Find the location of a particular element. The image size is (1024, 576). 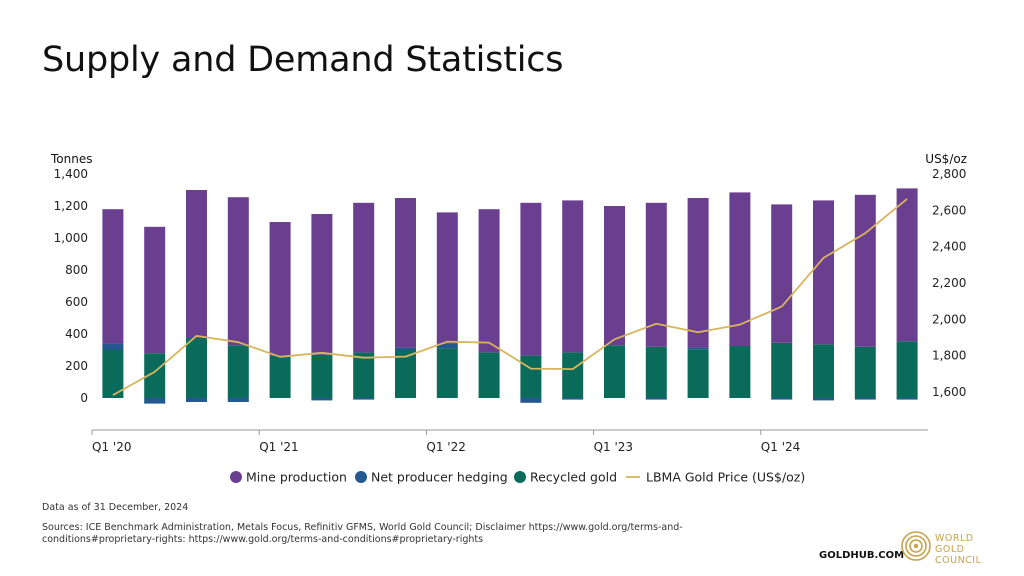

right-tick-label: 2,800 is located at coordinates (949, 174).